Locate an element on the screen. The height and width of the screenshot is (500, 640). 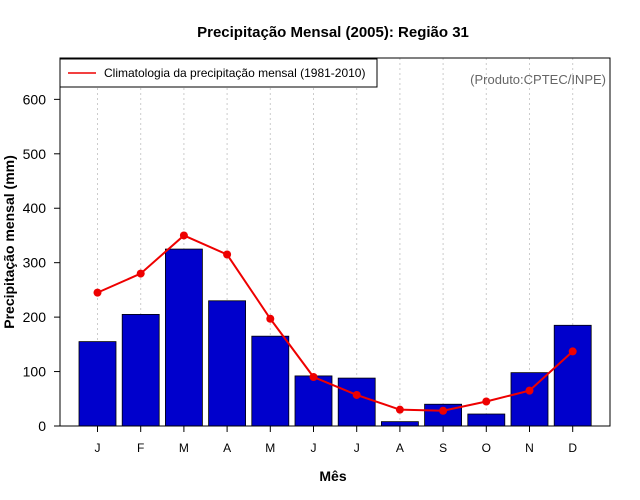
source-credit: (Produto:CPTEC/INPE) is located at coordinates (538, 79).